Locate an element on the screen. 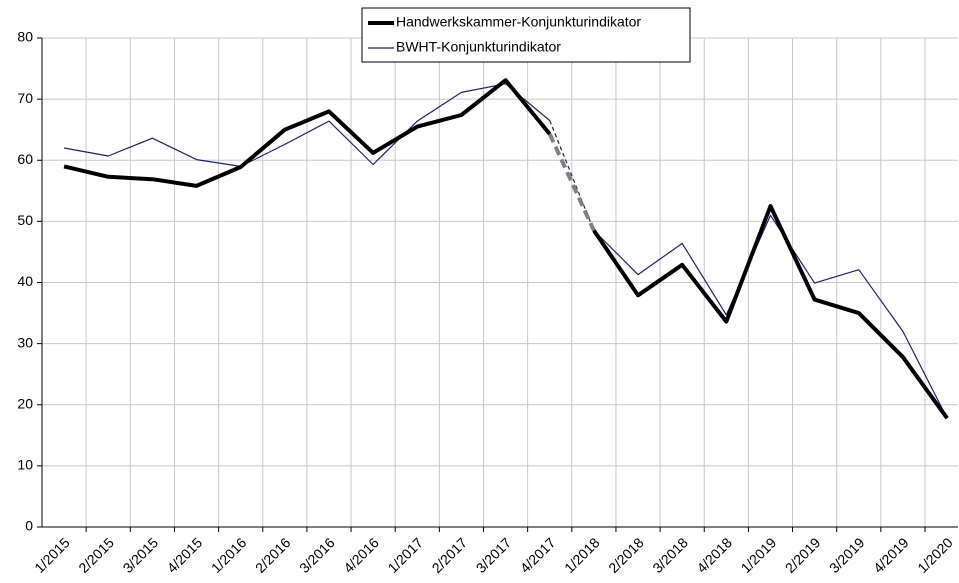 This screenshot has height=583, width=959. dashed-segment is located at coordinates (571, 182).